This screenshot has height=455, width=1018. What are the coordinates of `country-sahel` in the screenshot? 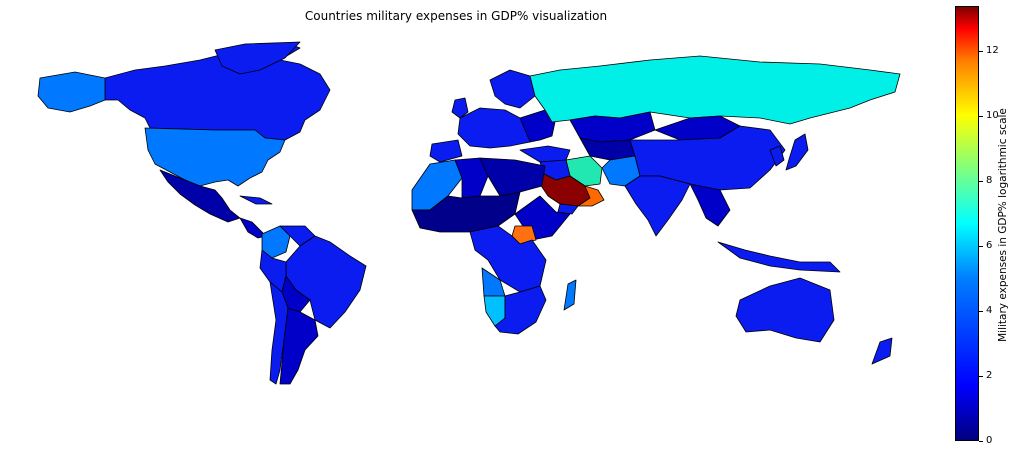 It's located at (466, 212).